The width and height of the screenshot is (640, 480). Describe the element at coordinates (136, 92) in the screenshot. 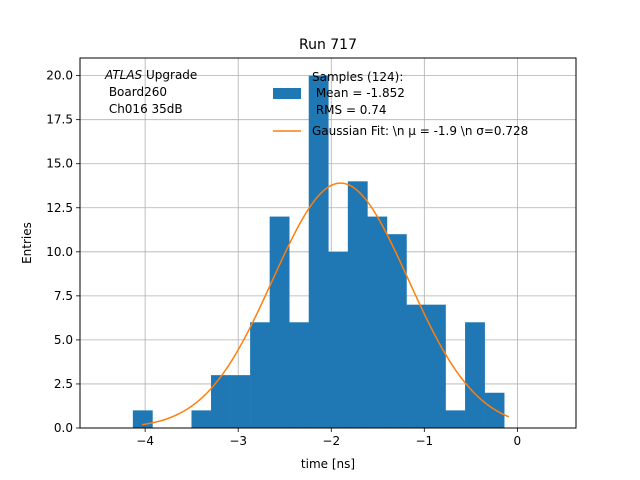

I see `annotation-line2: Board260` at that location.